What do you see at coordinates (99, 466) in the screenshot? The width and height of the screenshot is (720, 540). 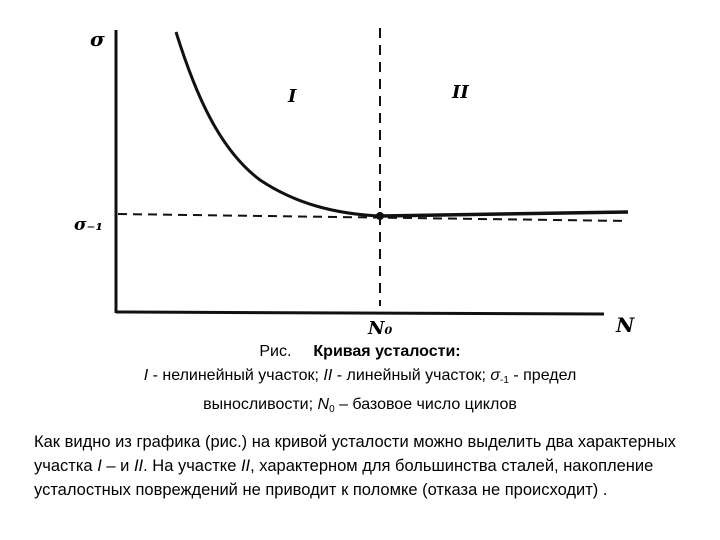 I see `body-s1: I` at bounding box center [99, 466].